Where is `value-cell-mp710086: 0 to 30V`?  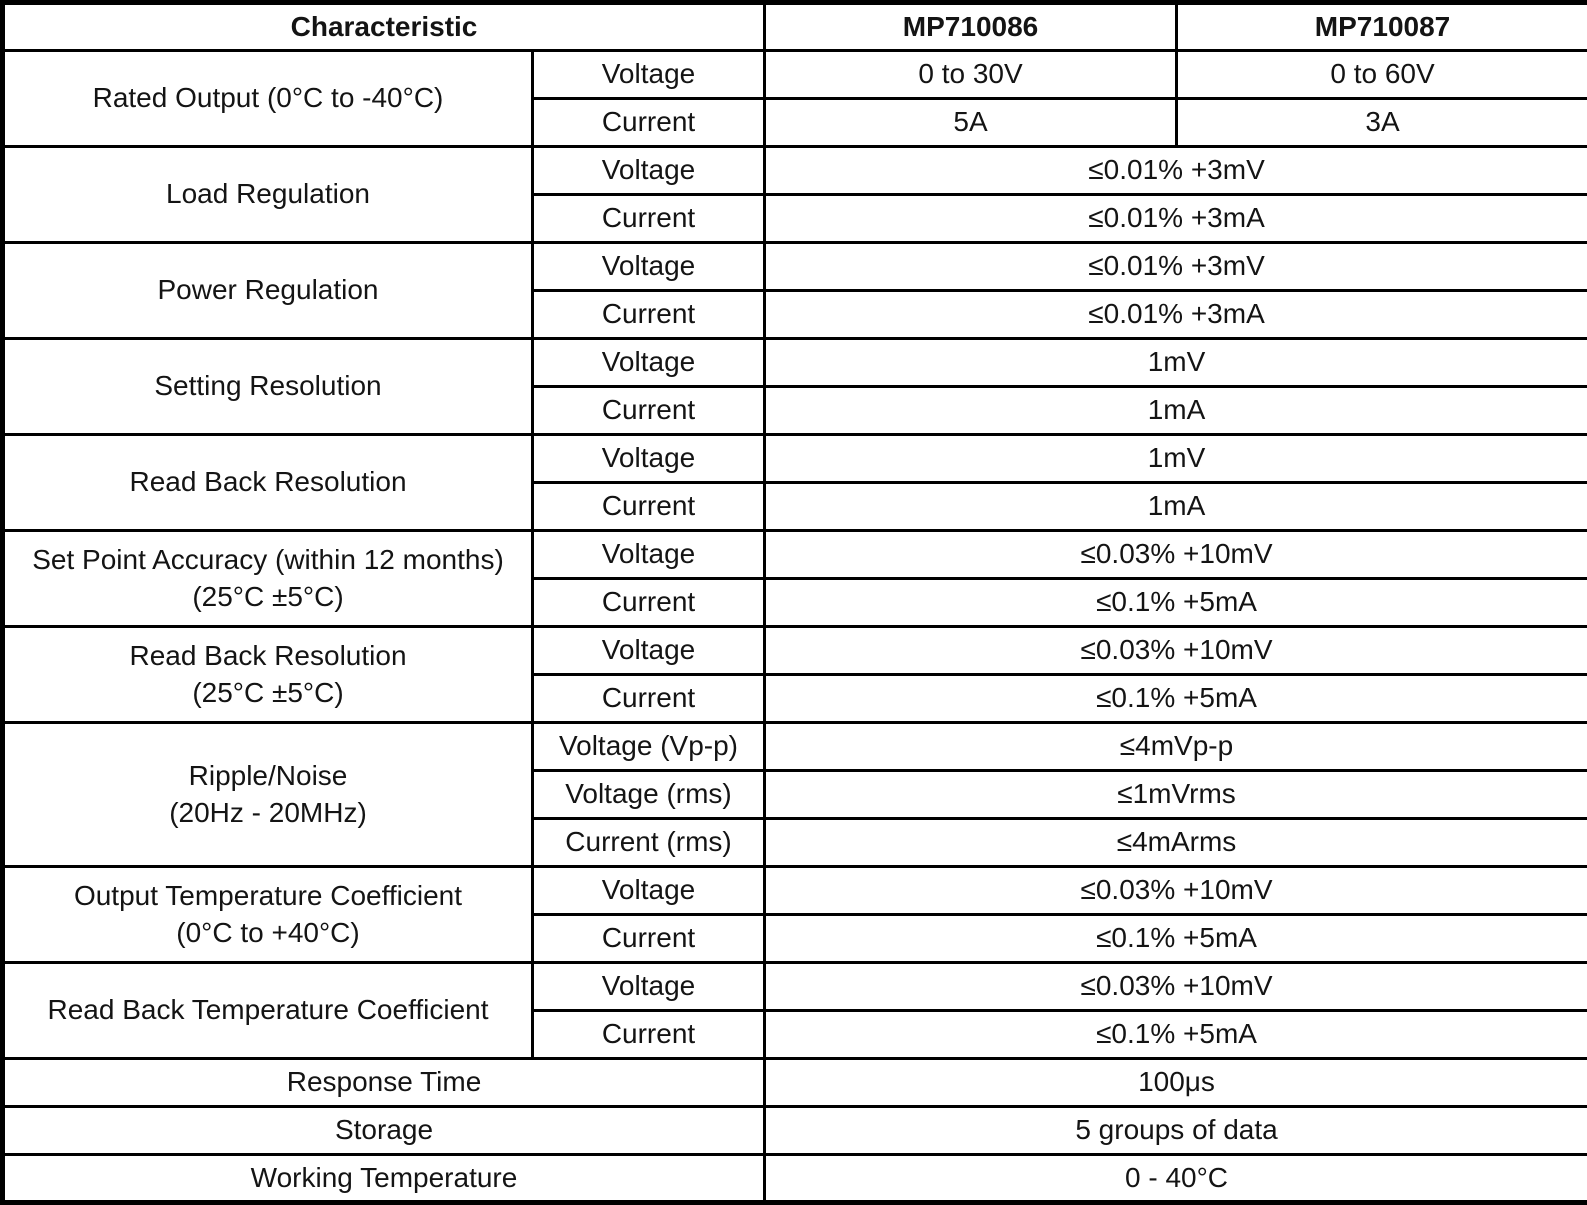 value-cell-mp710086: 0 to 30V is located at coordinates (971, 75).